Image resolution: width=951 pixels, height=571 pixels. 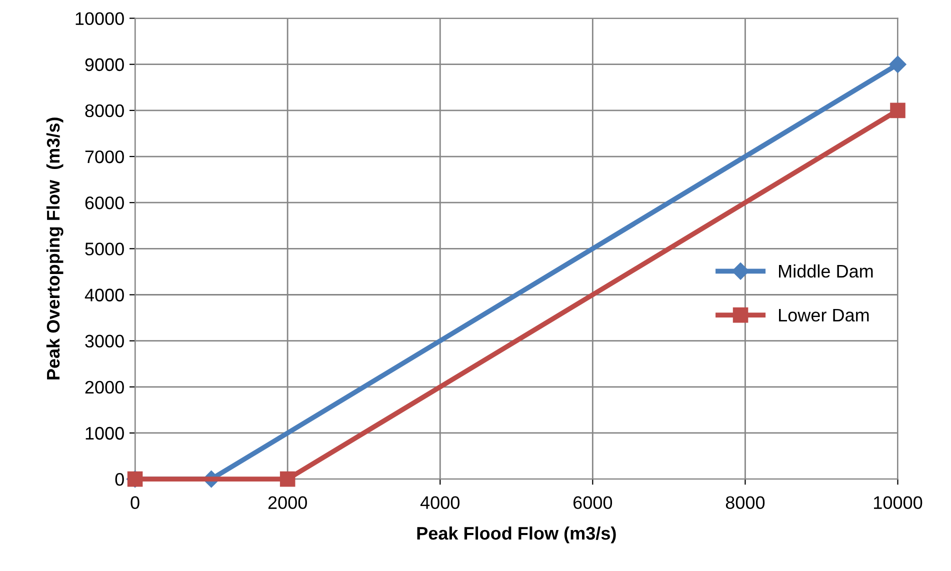 I want to click on y-tick-label: 6000, so click(x=104, y=203).